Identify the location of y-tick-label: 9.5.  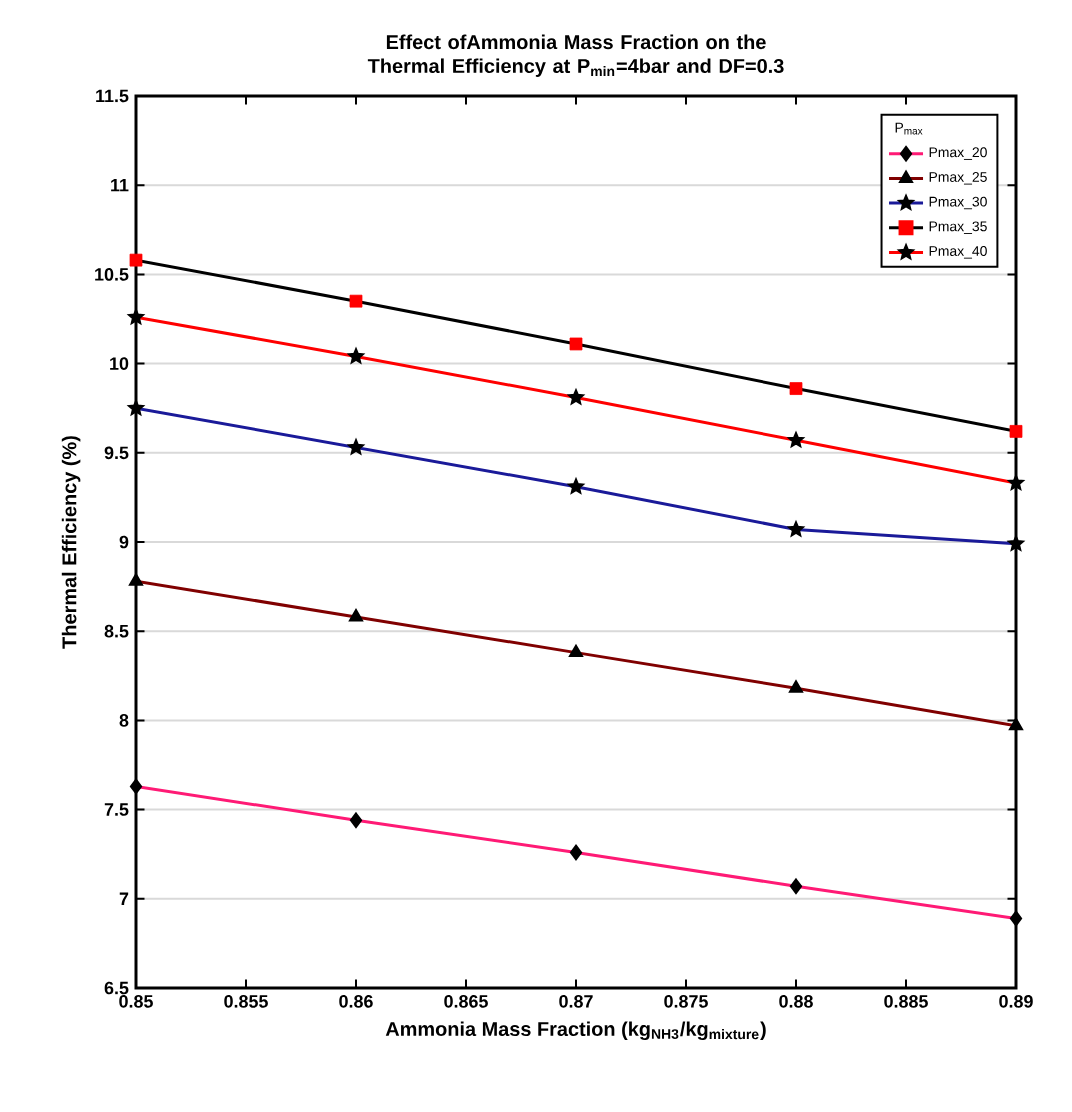
(116, 453).